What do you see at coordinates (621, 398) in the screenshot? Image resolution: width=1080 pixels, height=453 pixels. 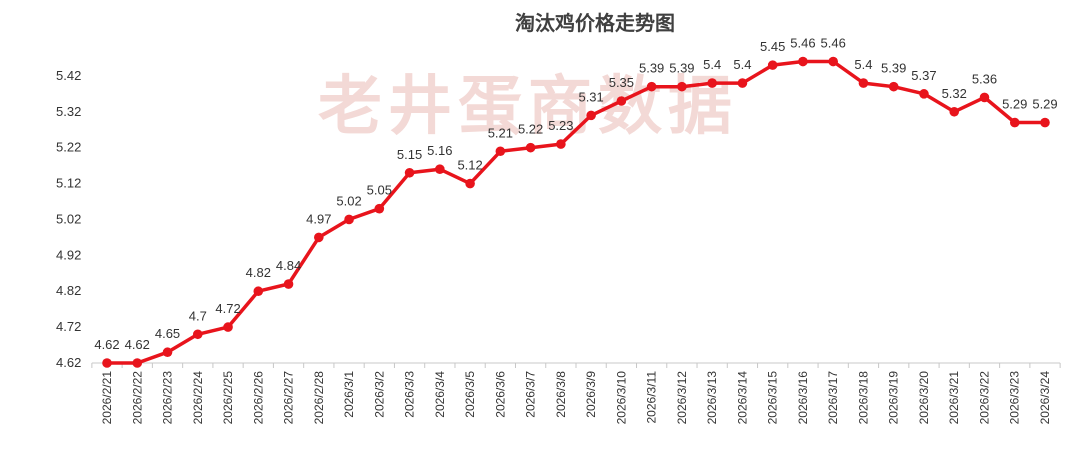 I see `x-tick-label-17: 2026/3/10` at bounding box center [621, 398].